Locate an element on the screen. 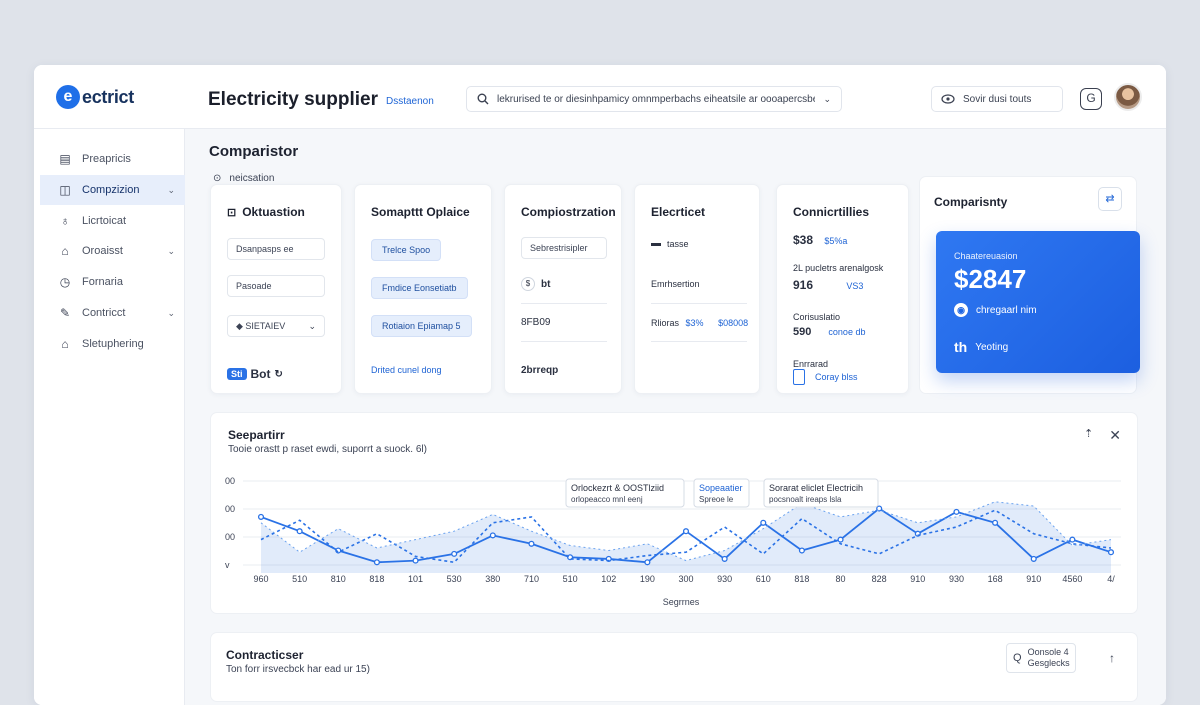  select-field: ◆ SIETAIEV ⌄ is located at coordinates (276, 326).